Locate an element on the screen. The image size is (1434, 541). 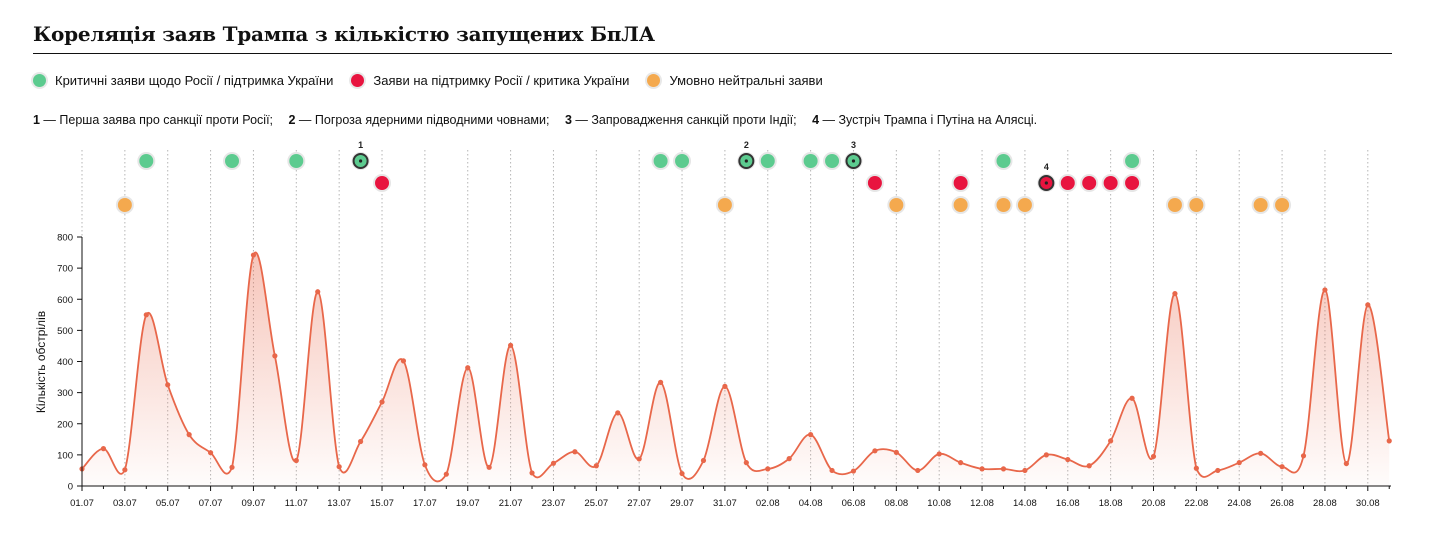
x-tick-label: 24.08 is located at coordinates (1239, 503).